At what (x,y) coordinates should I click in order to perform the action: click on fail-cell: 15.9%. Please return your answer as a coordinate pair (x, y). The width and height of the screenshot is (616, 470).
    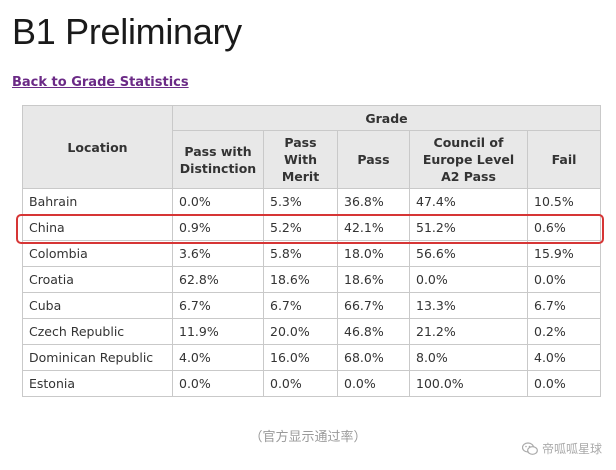
    Looking at the image, I should click on (564, 253).